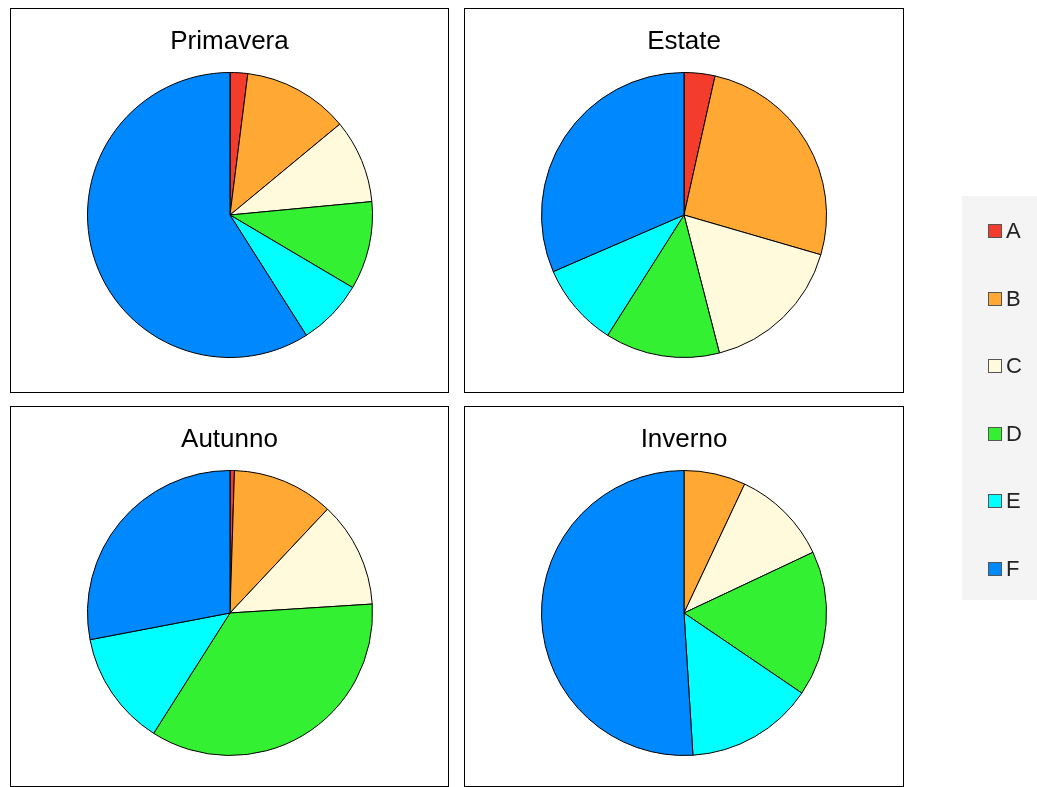  Describe the element at coordinates (684, 40) in the screenshot. I see `chart-title: Estate` at that location.